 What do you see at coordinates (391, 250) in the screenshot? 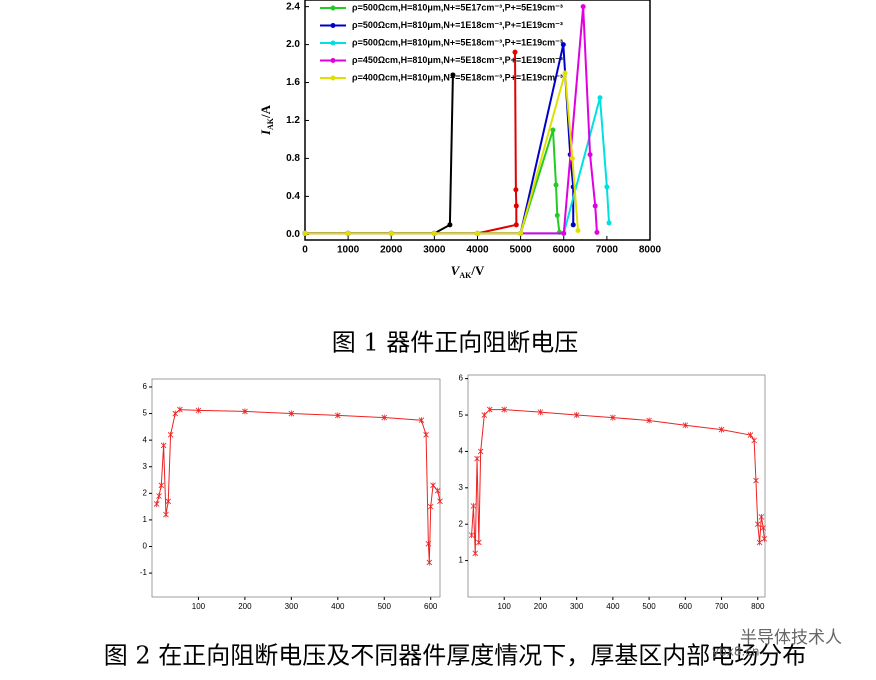
I see `x-tick-label: 2000` at bounding box center [391, 250].